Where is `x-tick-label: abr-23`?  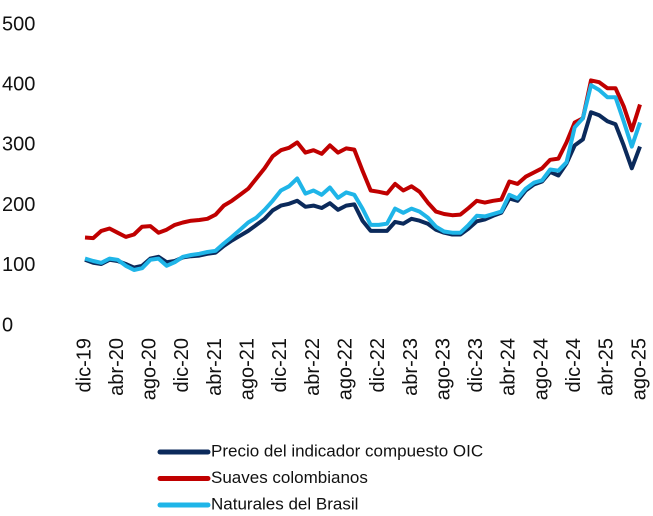 x-tick-label: abr-23 is located at coordinates (411, 367).